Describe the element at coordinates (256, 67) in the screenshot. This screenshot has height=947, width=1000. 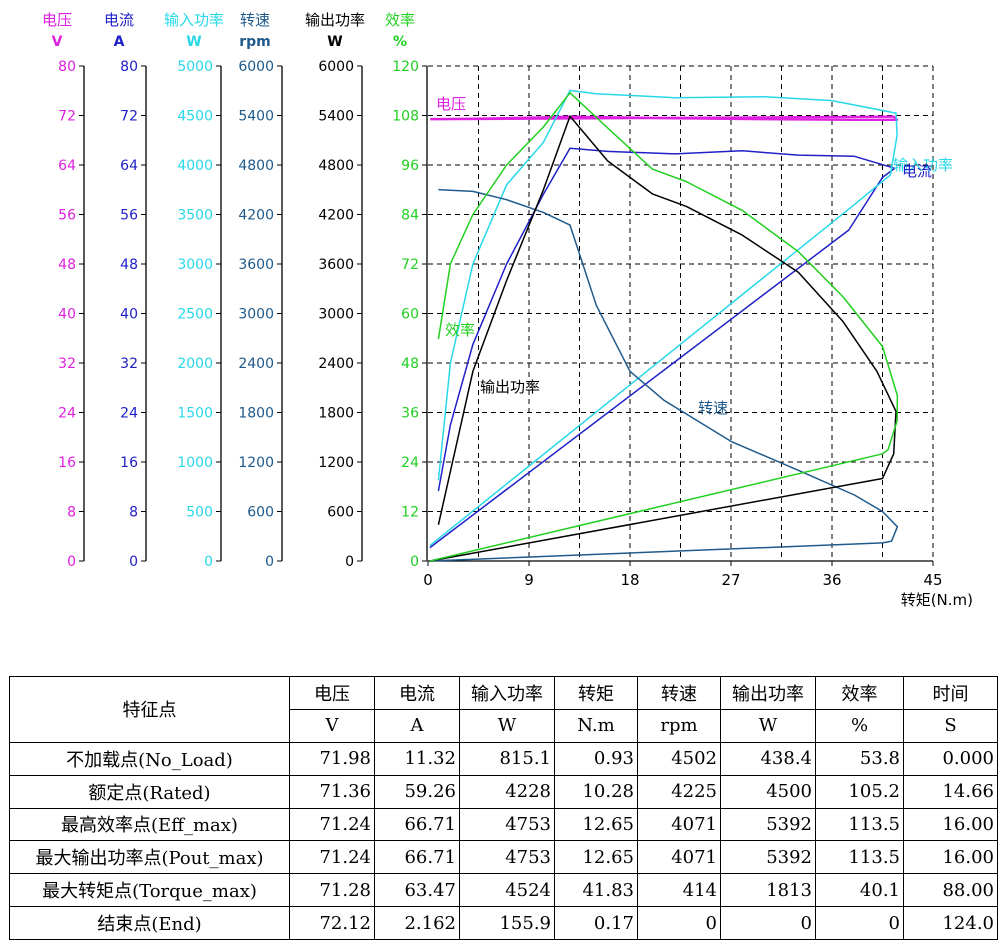
I see `axis-tick-label: 6000` at that location.